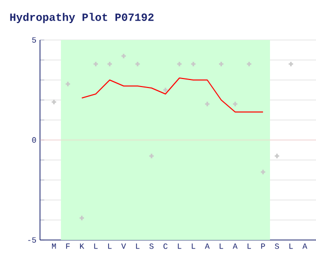 This screenshot has width=316, height=260. I want to click on chart-title: Hydropathy Plot P07192, so click(82, 18).